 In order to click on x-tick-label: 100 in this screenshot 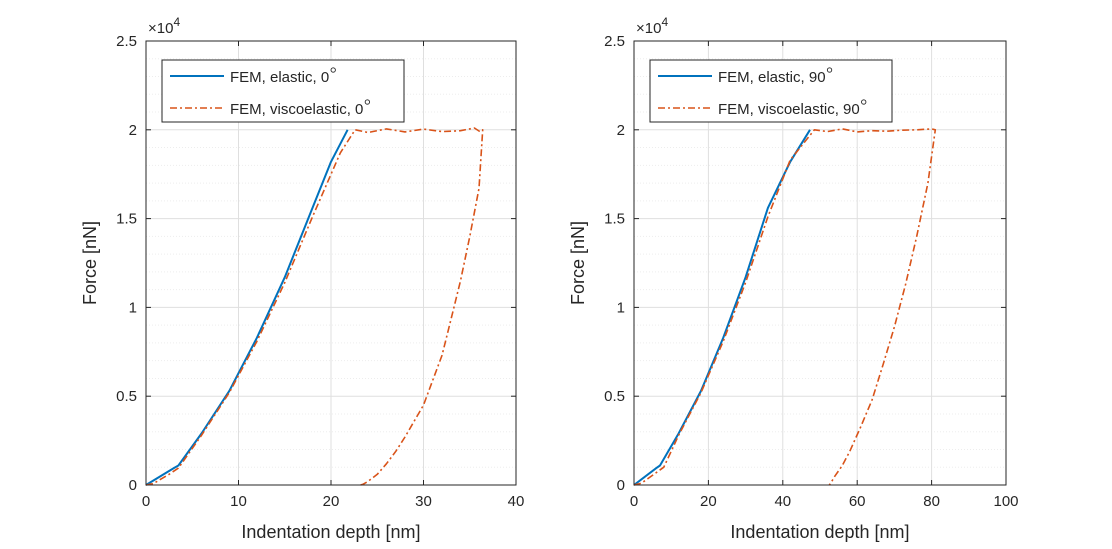, I will do `click(1005, 501)`.